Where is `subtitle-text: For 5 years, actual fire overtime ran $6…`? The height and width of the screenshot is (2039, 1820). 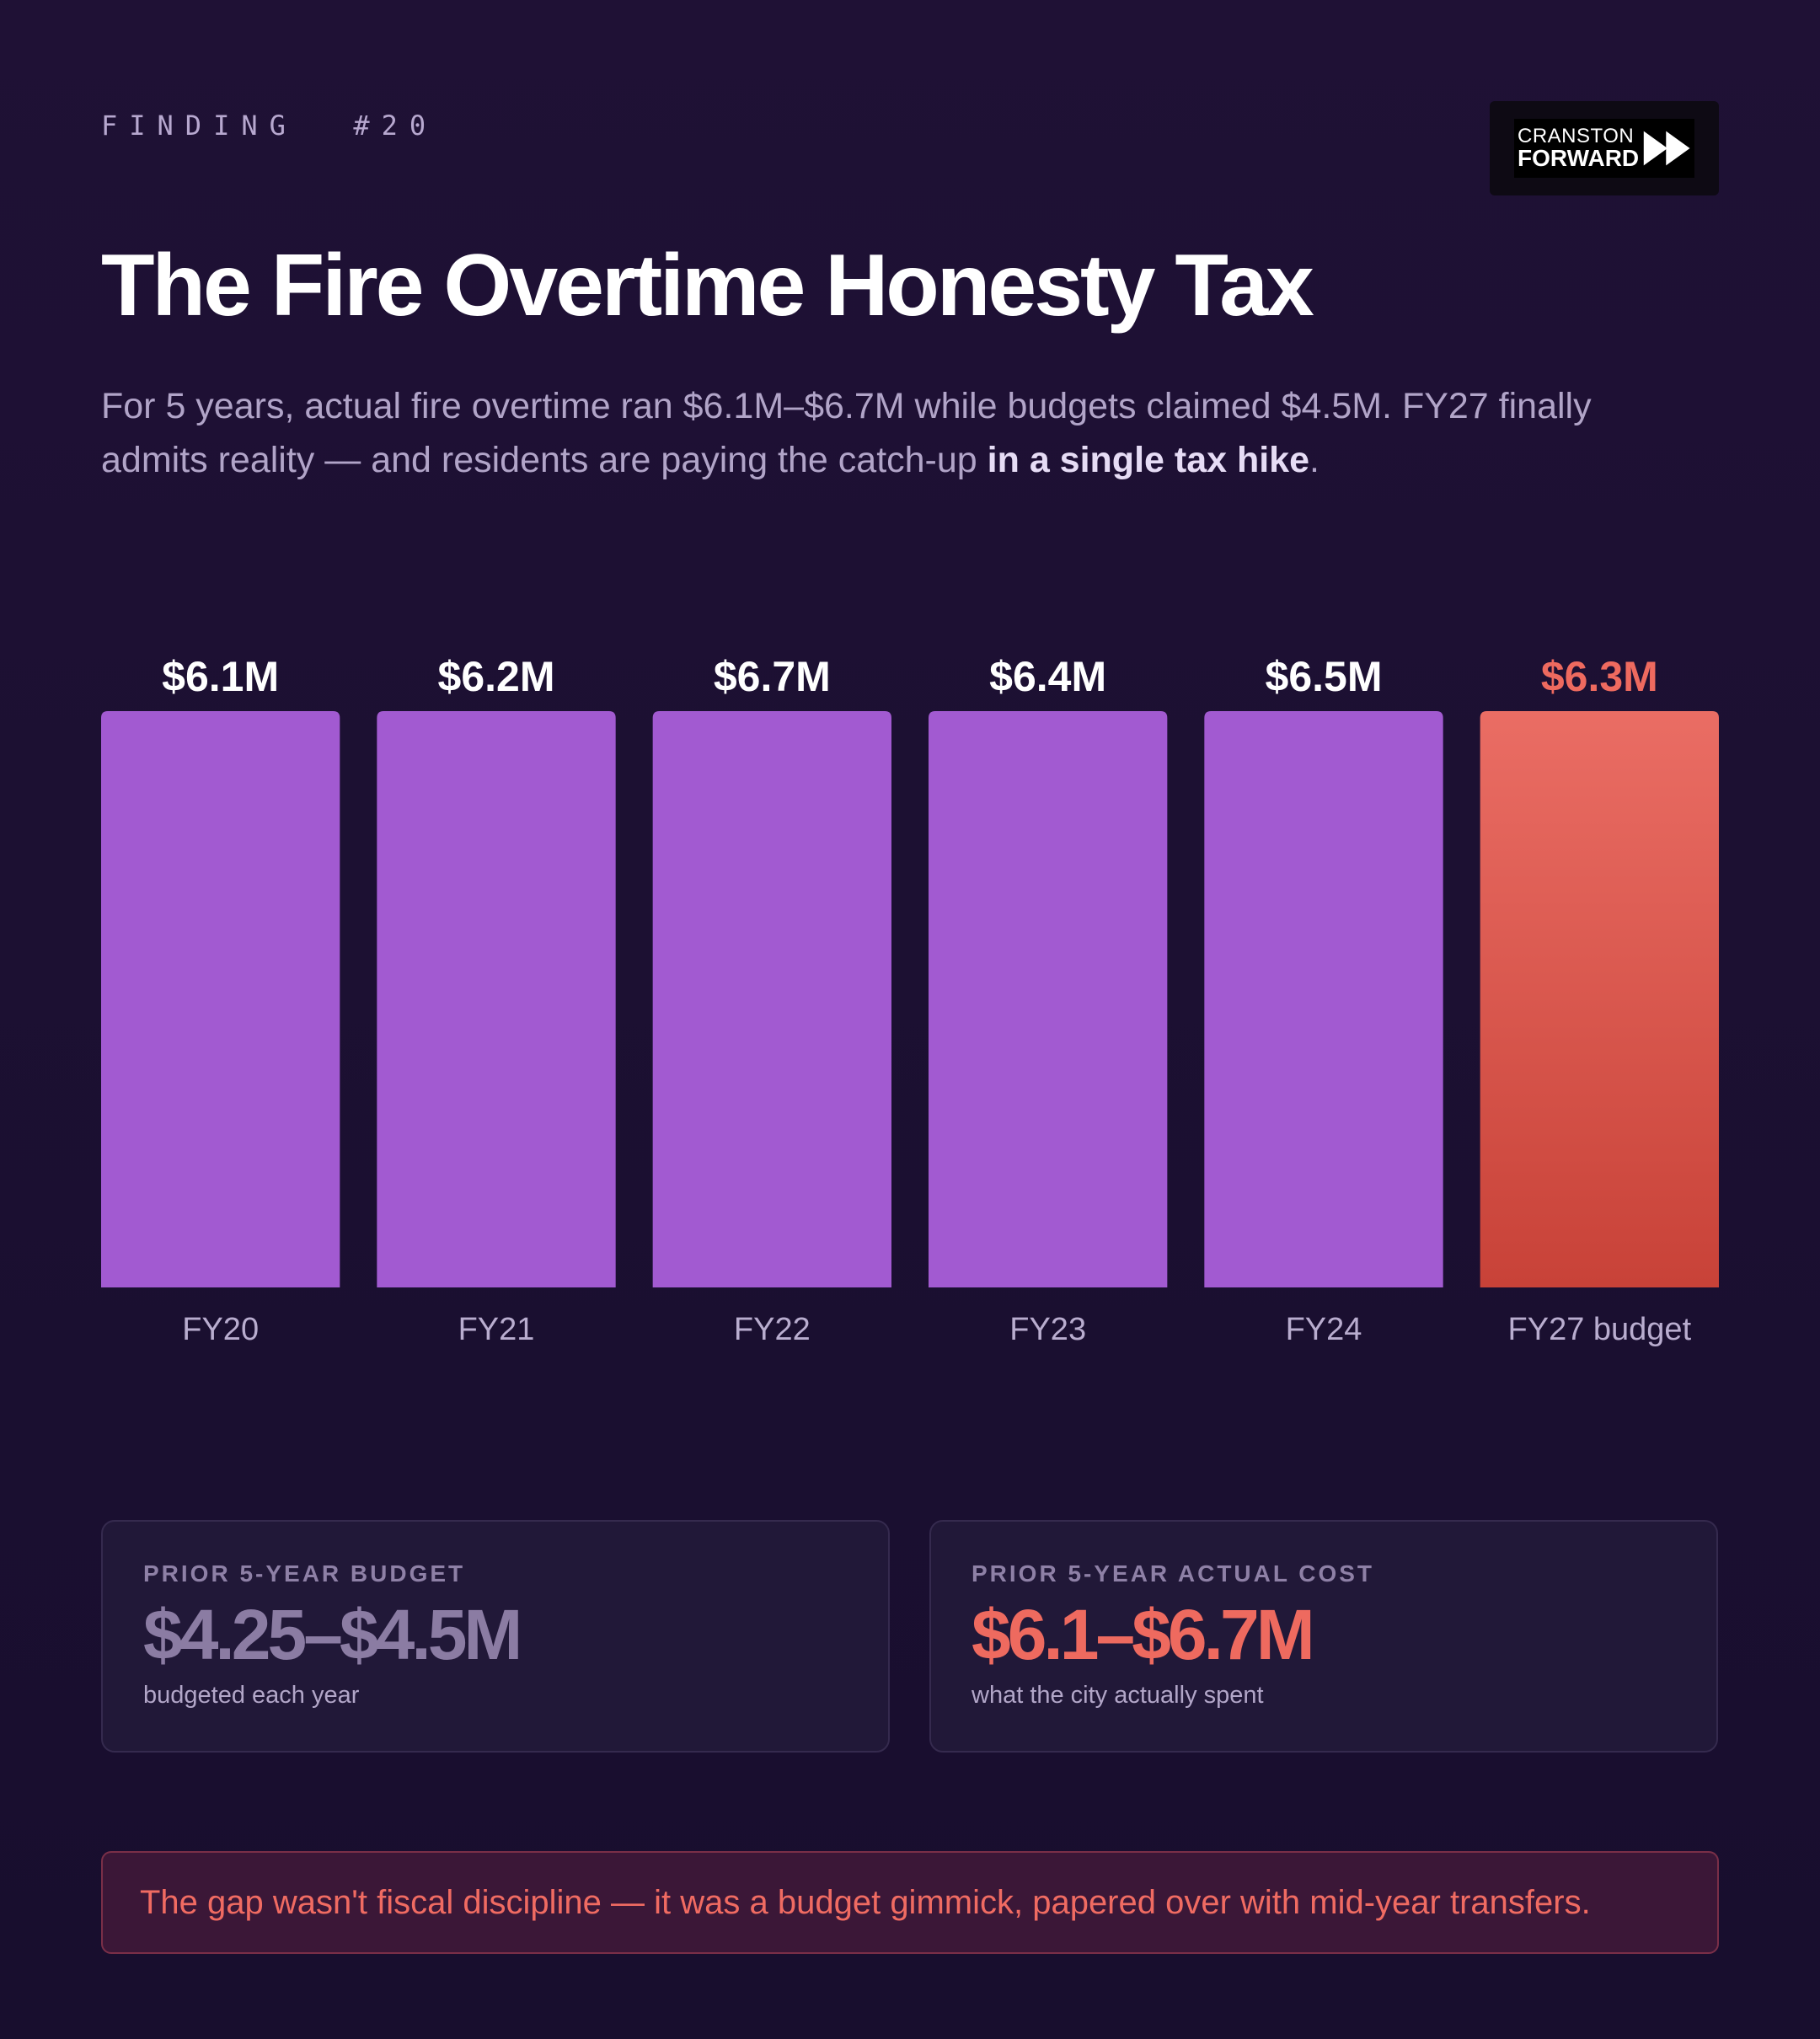
subtitle-text: For 5 years, actual fire overtime ran $6… is located at coordinates (846, 433).